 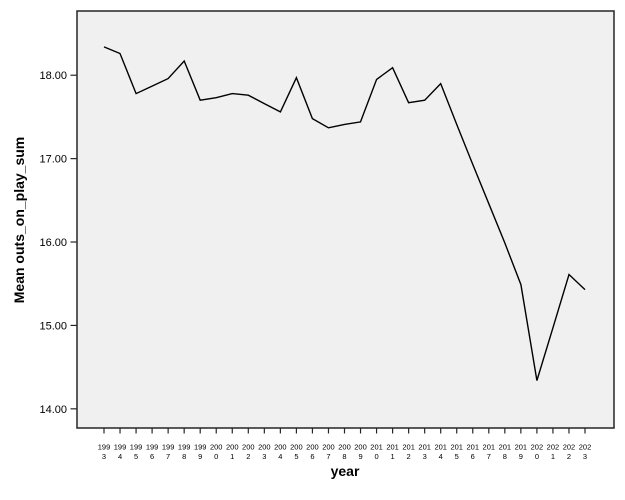 I want to click on y-tick-label: 15.00, so click(x=53, y=326).